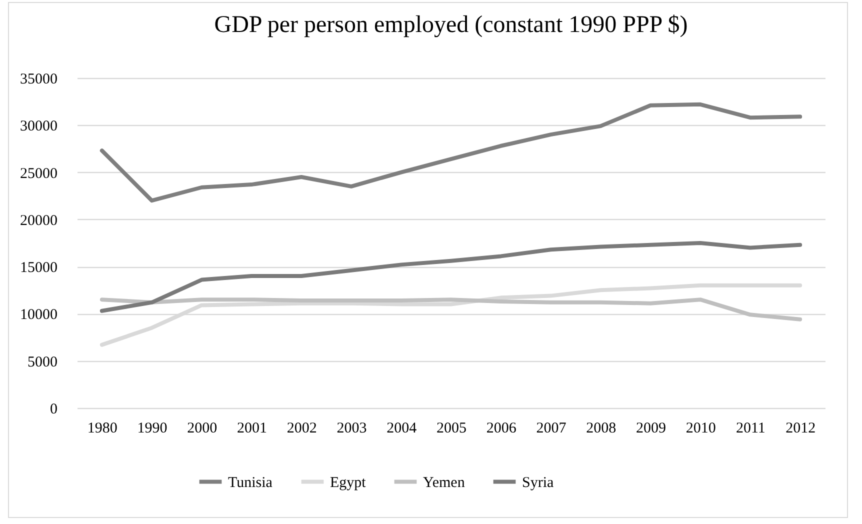  What do you see at coordinates (39, 315) in the screenshot?
I see `y-tick-label: 10000` at bounding box center [39, 315].